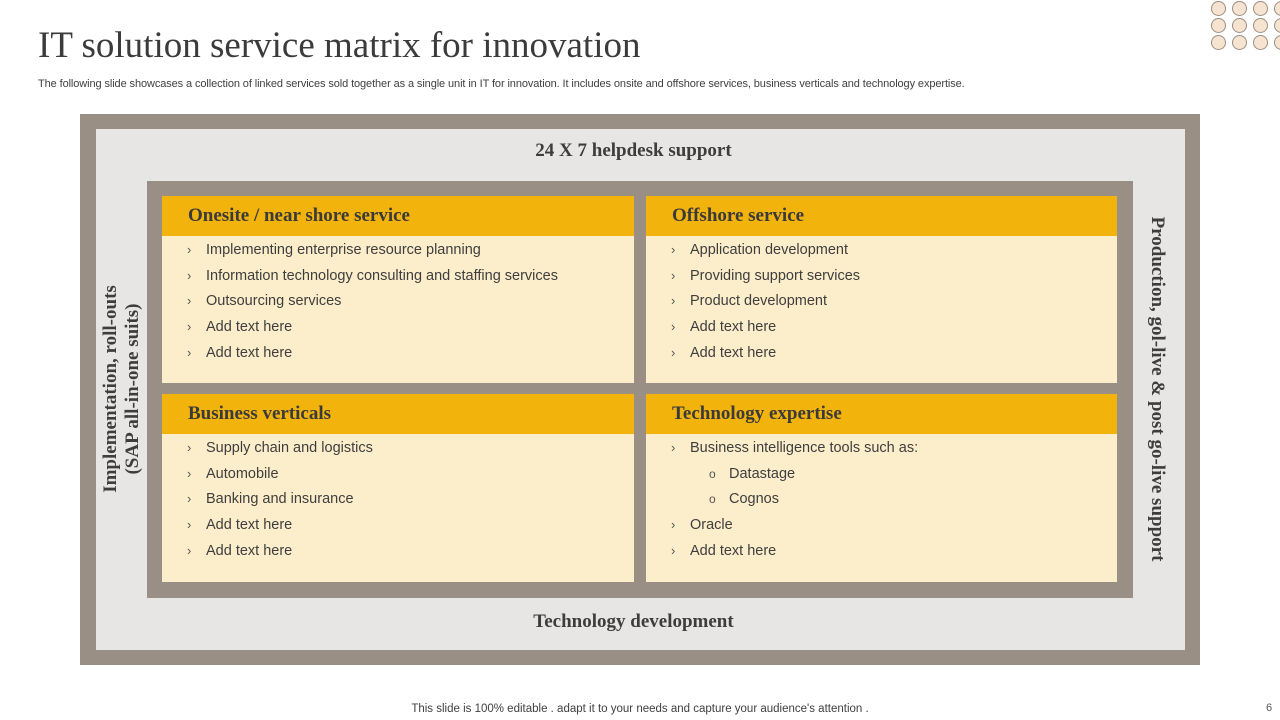 The image size is (1280, 720). What do you see at coordinates (759, 301) in the screenshot?
I see `list-item-text: Product development` at bounding box center [759, 301].